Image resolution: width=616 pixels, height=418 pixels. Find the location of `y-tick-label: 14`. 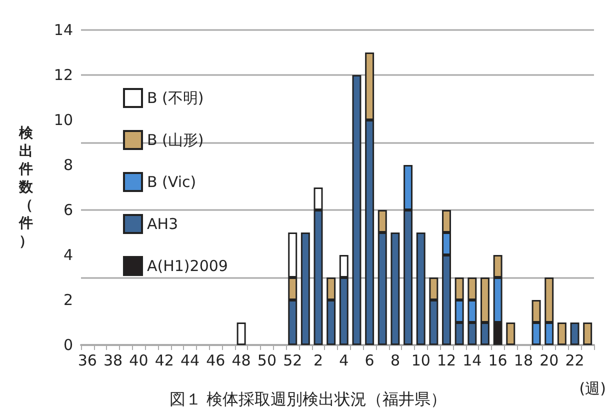

y-tick-label: 14 is located at coordinates (63, 30).